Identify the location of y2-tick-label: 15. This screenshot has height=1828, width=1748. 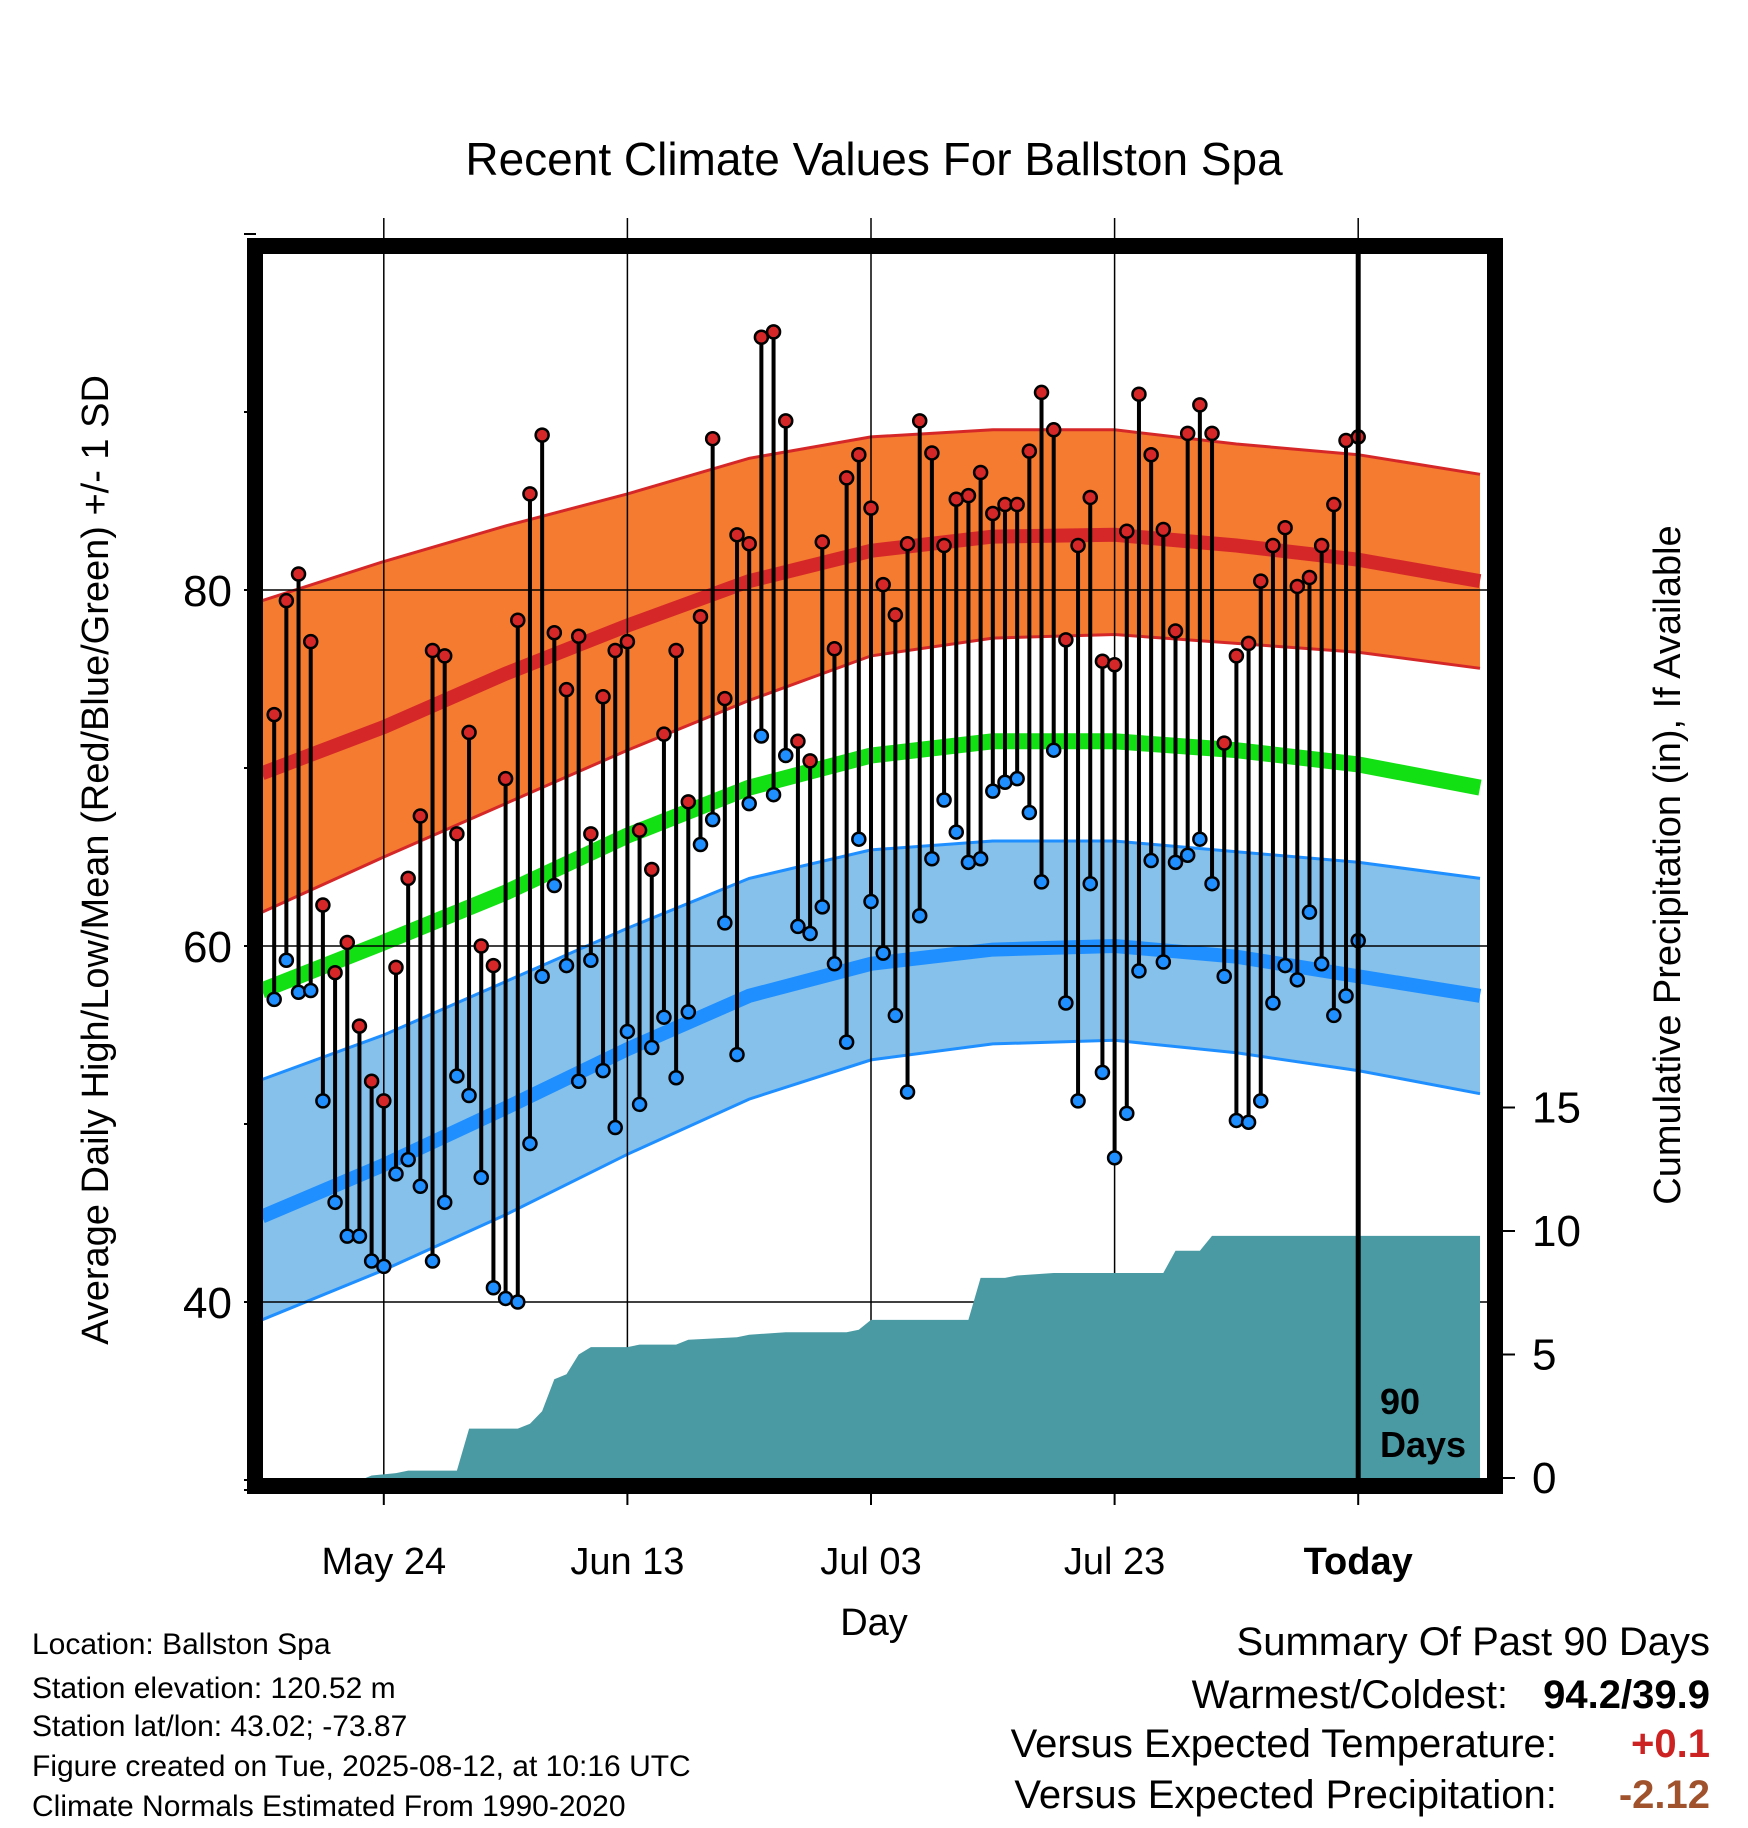
(1556, 1108).